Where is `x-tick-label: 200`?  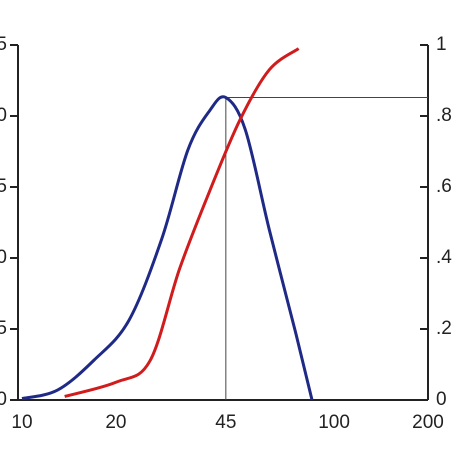
x-tick-label: 200 is located at coordinates (428, 422).